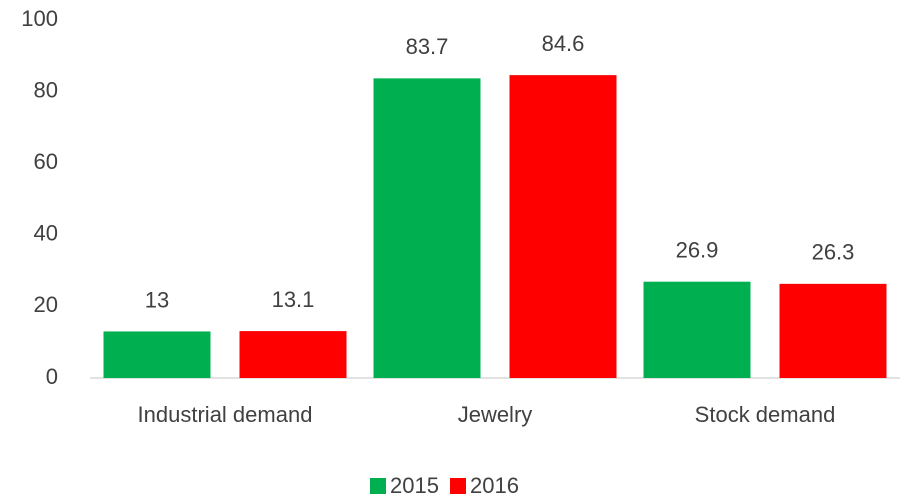 The image size is (901, 498). What do you see at coordinates (46, 161) in the screenshot?
I see `y-tick-label: 60` at bounding box center [46, 161].